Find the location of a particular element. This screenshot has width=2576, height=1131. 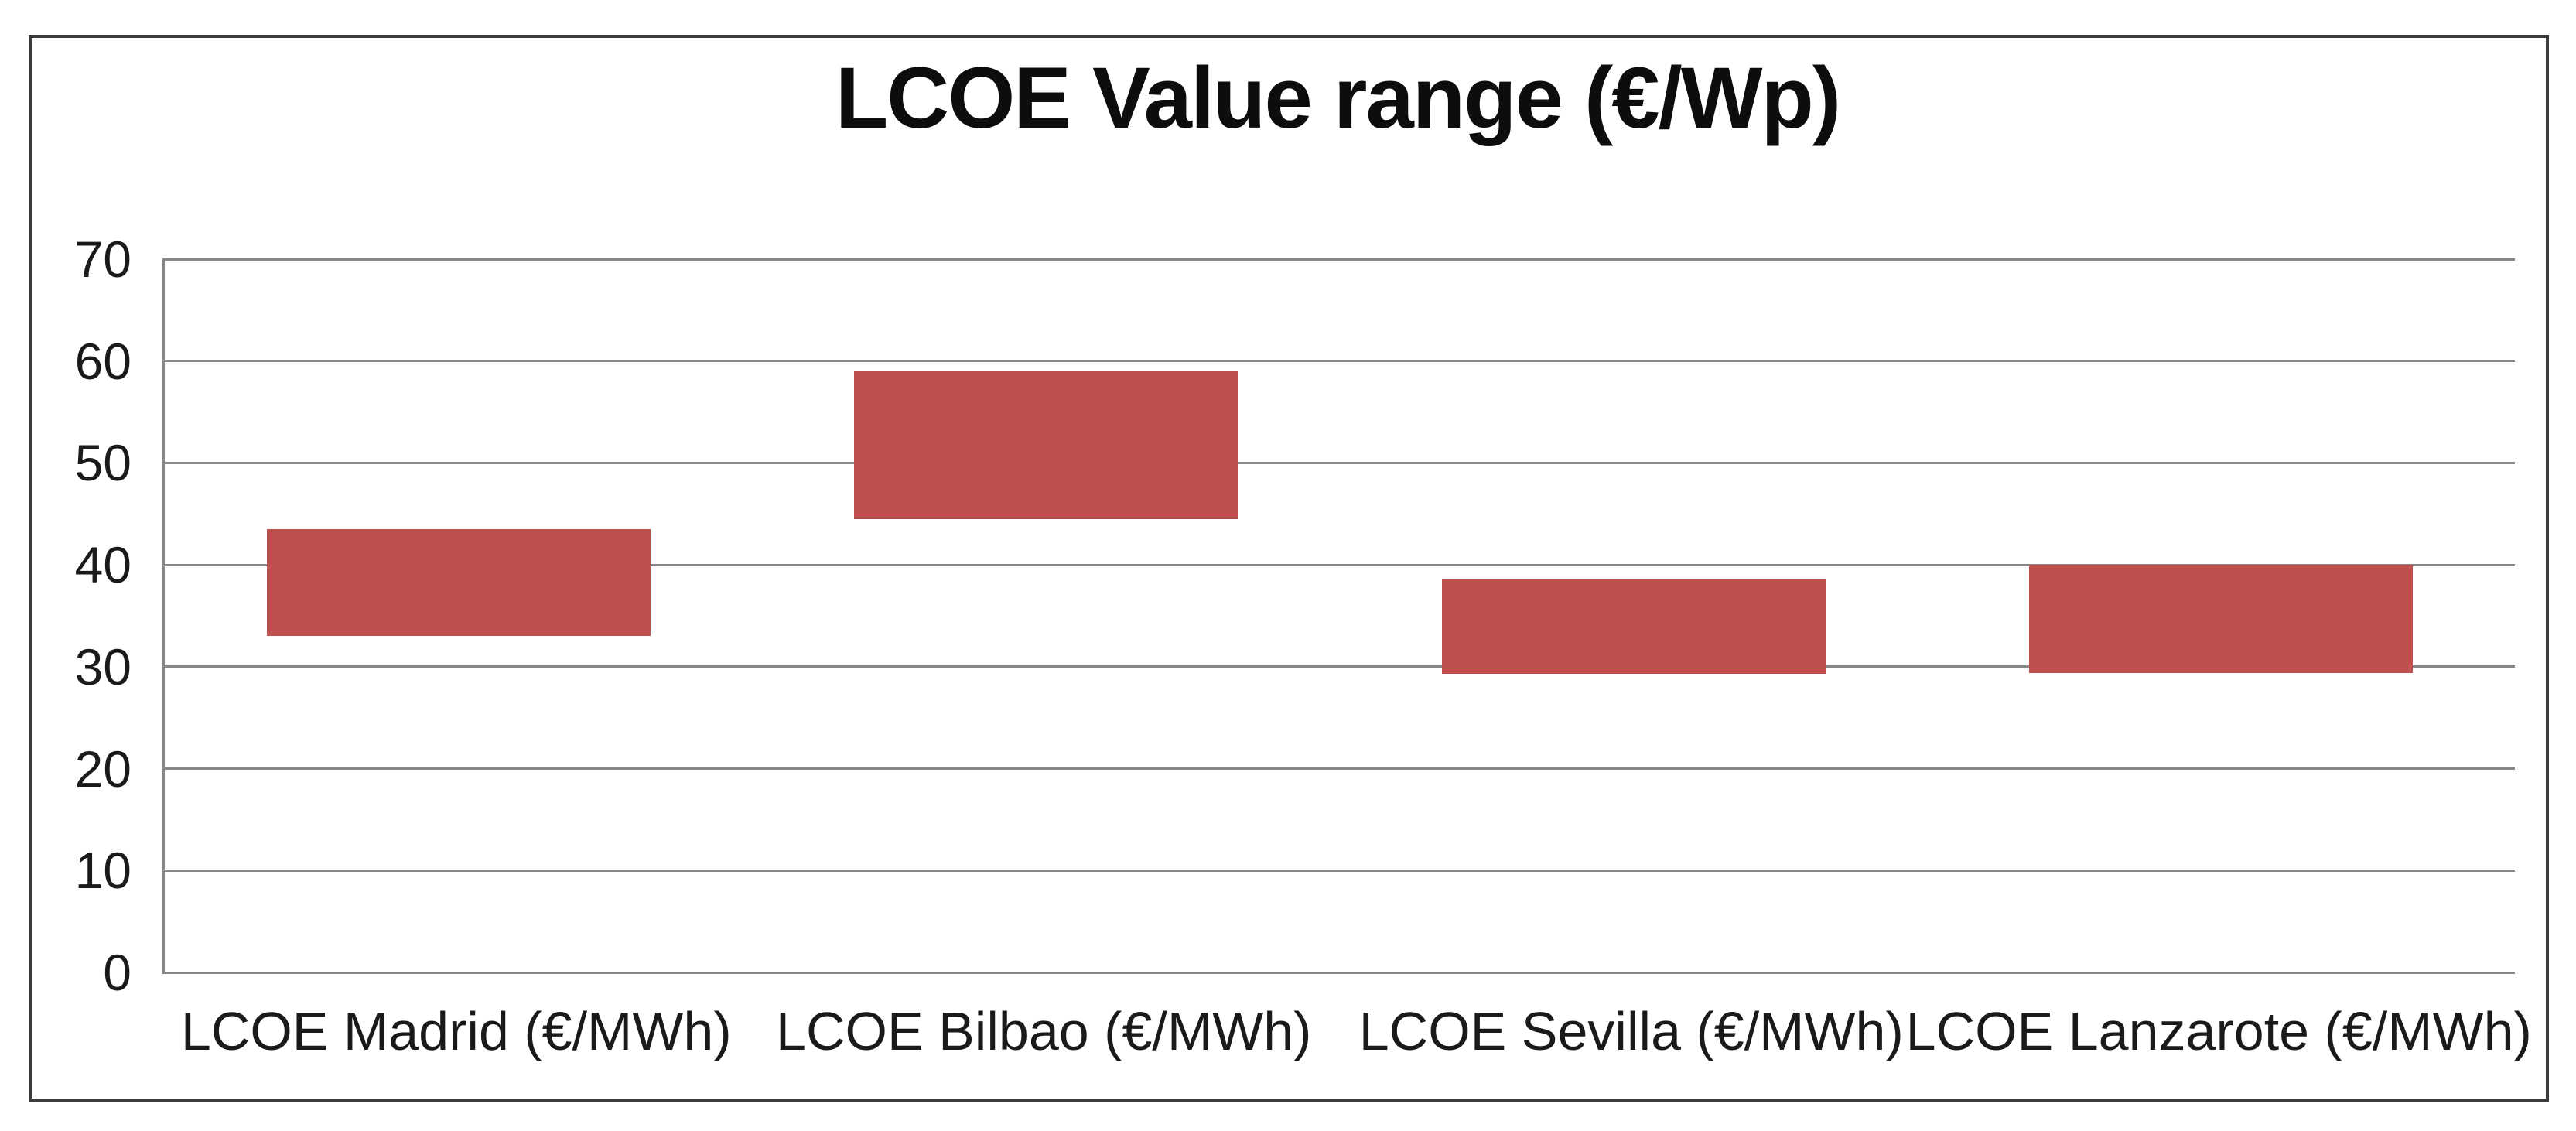

y-tick-label-30: 30 is located at coordinates (103, 666).